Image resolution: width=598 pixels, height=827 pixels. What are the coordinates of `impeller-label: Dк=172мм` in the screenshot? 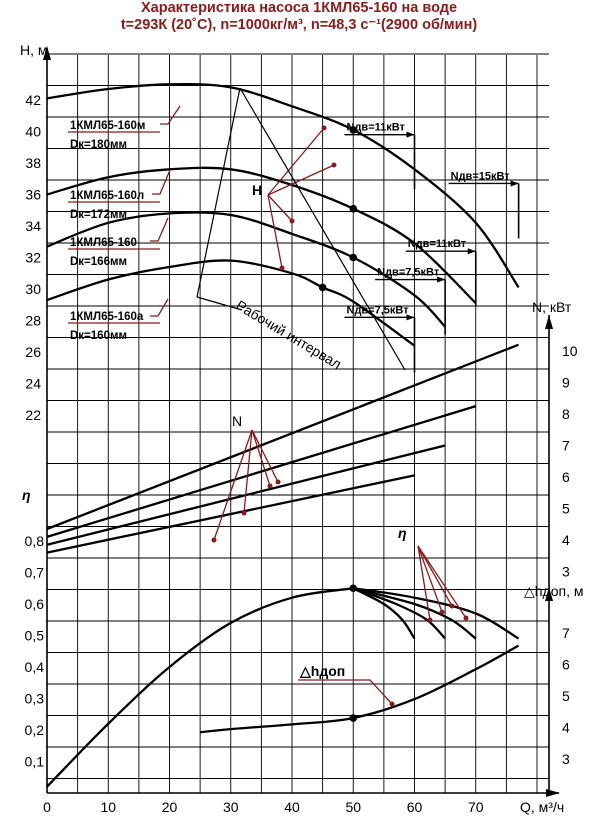 It's located at (98, 215).